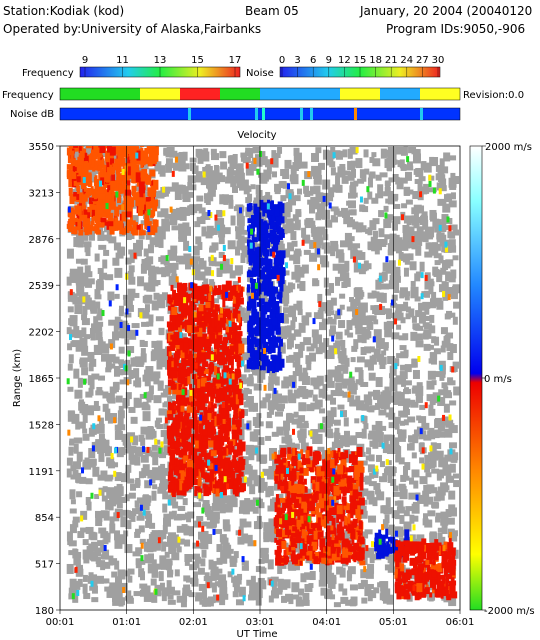  What do you see at coordinates (456, 29) in the screenshot?
I see `program-label: Program IDs:9050,-906` at bounding box center [456, 29].